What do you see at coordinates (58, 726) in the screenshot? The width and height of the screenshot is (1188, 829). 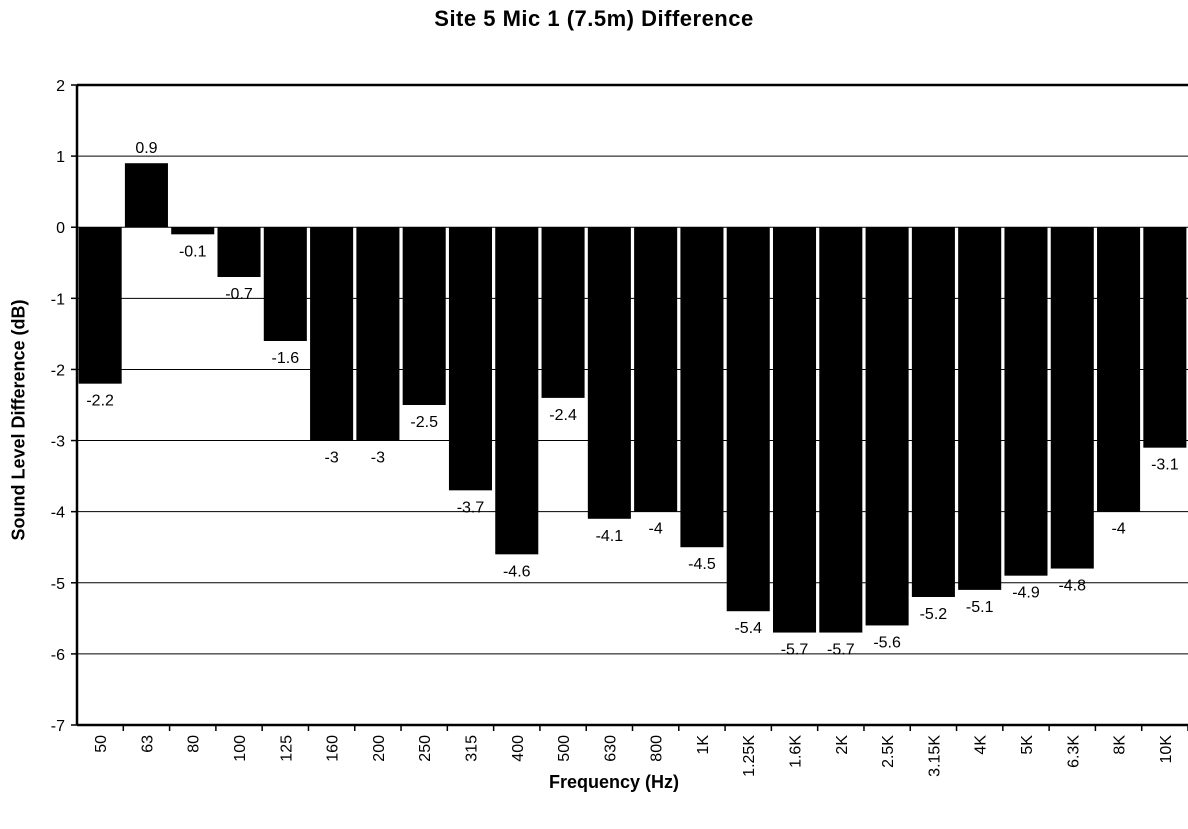 I see `y-tick-label: -7` at bounding box center [58, 726].